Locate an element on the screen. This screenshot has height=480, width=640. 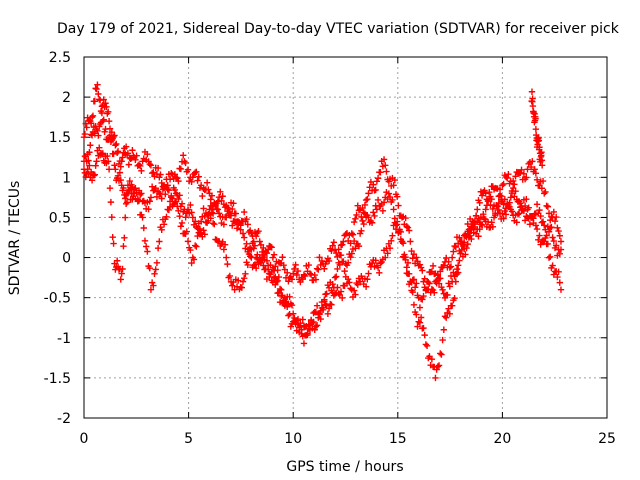
x-tick-label: 25 is located at coordinates (607, 439).